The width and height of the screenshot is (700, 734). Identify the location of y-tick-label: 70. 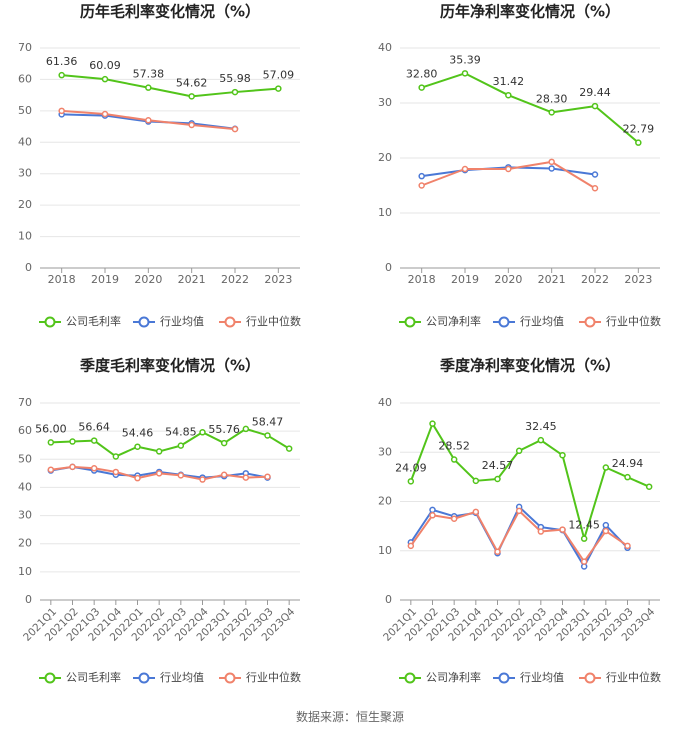
(25, 402).